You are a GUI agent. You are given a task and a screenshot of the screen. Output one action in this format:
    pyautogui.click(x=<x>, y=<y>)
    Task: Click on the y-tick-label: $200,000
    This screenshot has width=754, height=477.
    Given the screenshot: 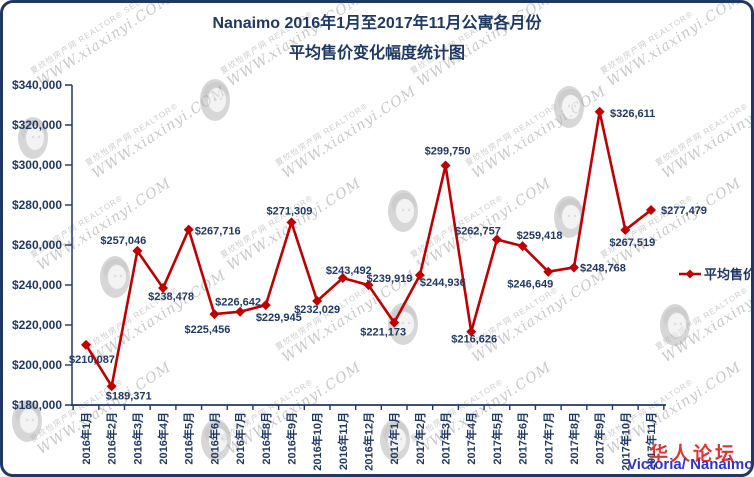 What is the action you would take?
    pyautogui.click(x=37, y=365)
    